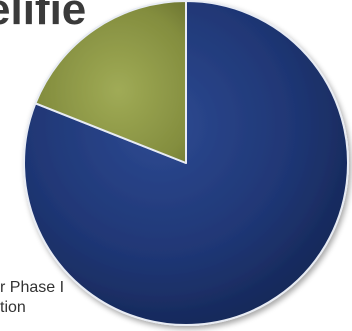  Describe the element at coordinates (13, 307) in the screenshot. I see `legend-line-2: tion` at that location.